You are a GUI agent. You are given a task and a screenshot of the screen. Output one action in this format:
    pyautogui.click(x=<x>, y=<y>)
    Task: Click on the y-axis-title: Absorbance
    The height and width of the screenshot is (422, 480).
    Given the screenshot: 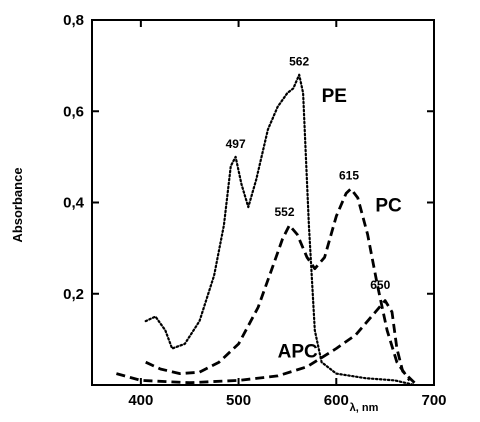 What is the action you would take?
    pyautogui.click(x=17, y=204)
    